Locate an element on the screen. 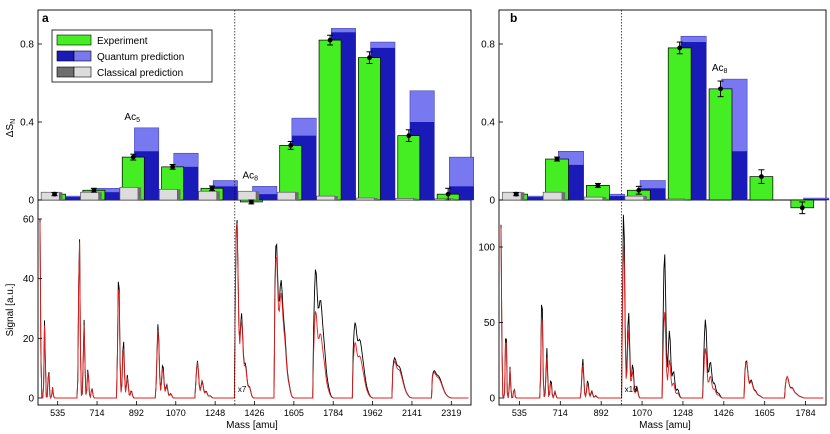 This screenshot has width=830, height=434. a-xtick-label-2319: 2319 is located at coordinates (451, 413).